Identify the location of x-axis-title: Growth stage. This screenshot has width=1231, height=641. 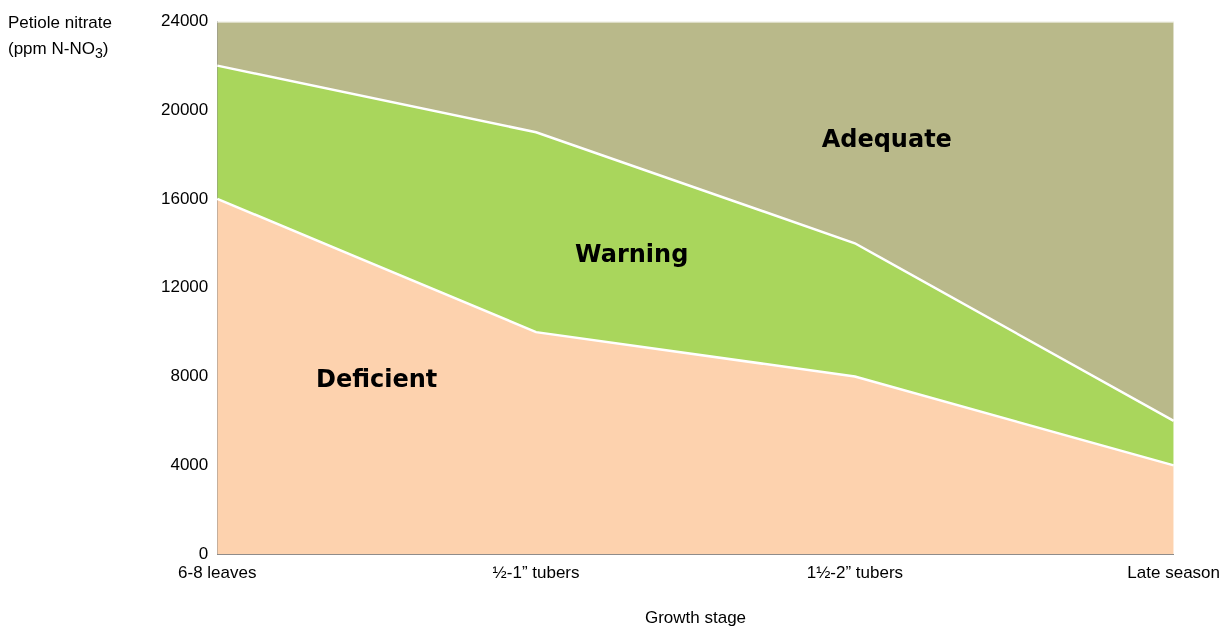
(695, 618).